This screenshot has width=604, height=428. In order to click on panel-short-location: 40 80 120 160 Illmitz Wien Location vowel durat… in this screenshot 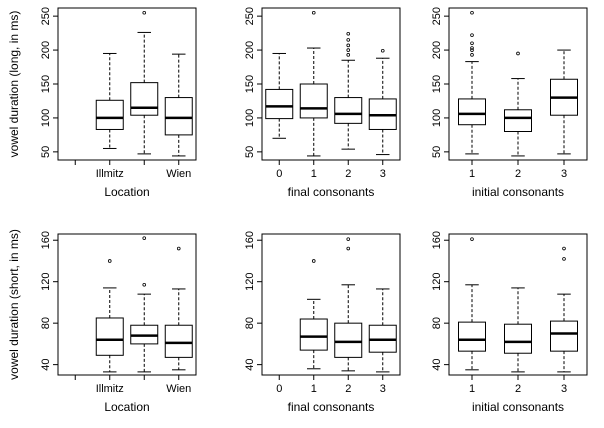, I will do `click(102, 321)`.